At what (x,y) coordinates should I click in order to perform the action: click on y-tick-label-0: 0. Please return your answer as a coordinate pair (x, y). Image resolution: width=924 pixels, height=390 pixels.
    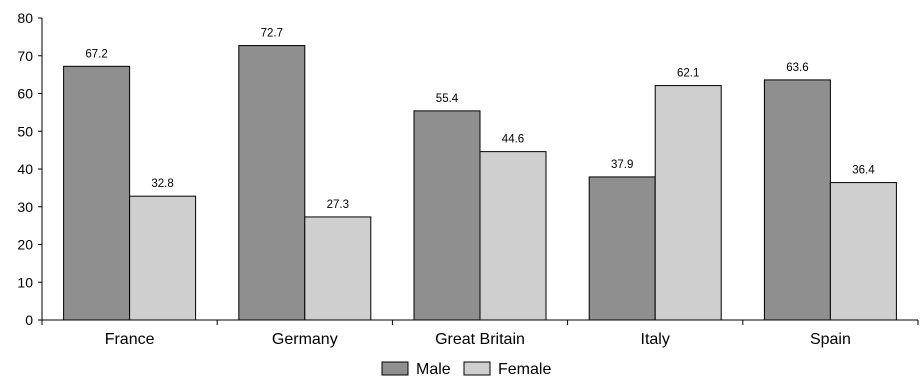
    Looking at the image, I should click on (29, 320).